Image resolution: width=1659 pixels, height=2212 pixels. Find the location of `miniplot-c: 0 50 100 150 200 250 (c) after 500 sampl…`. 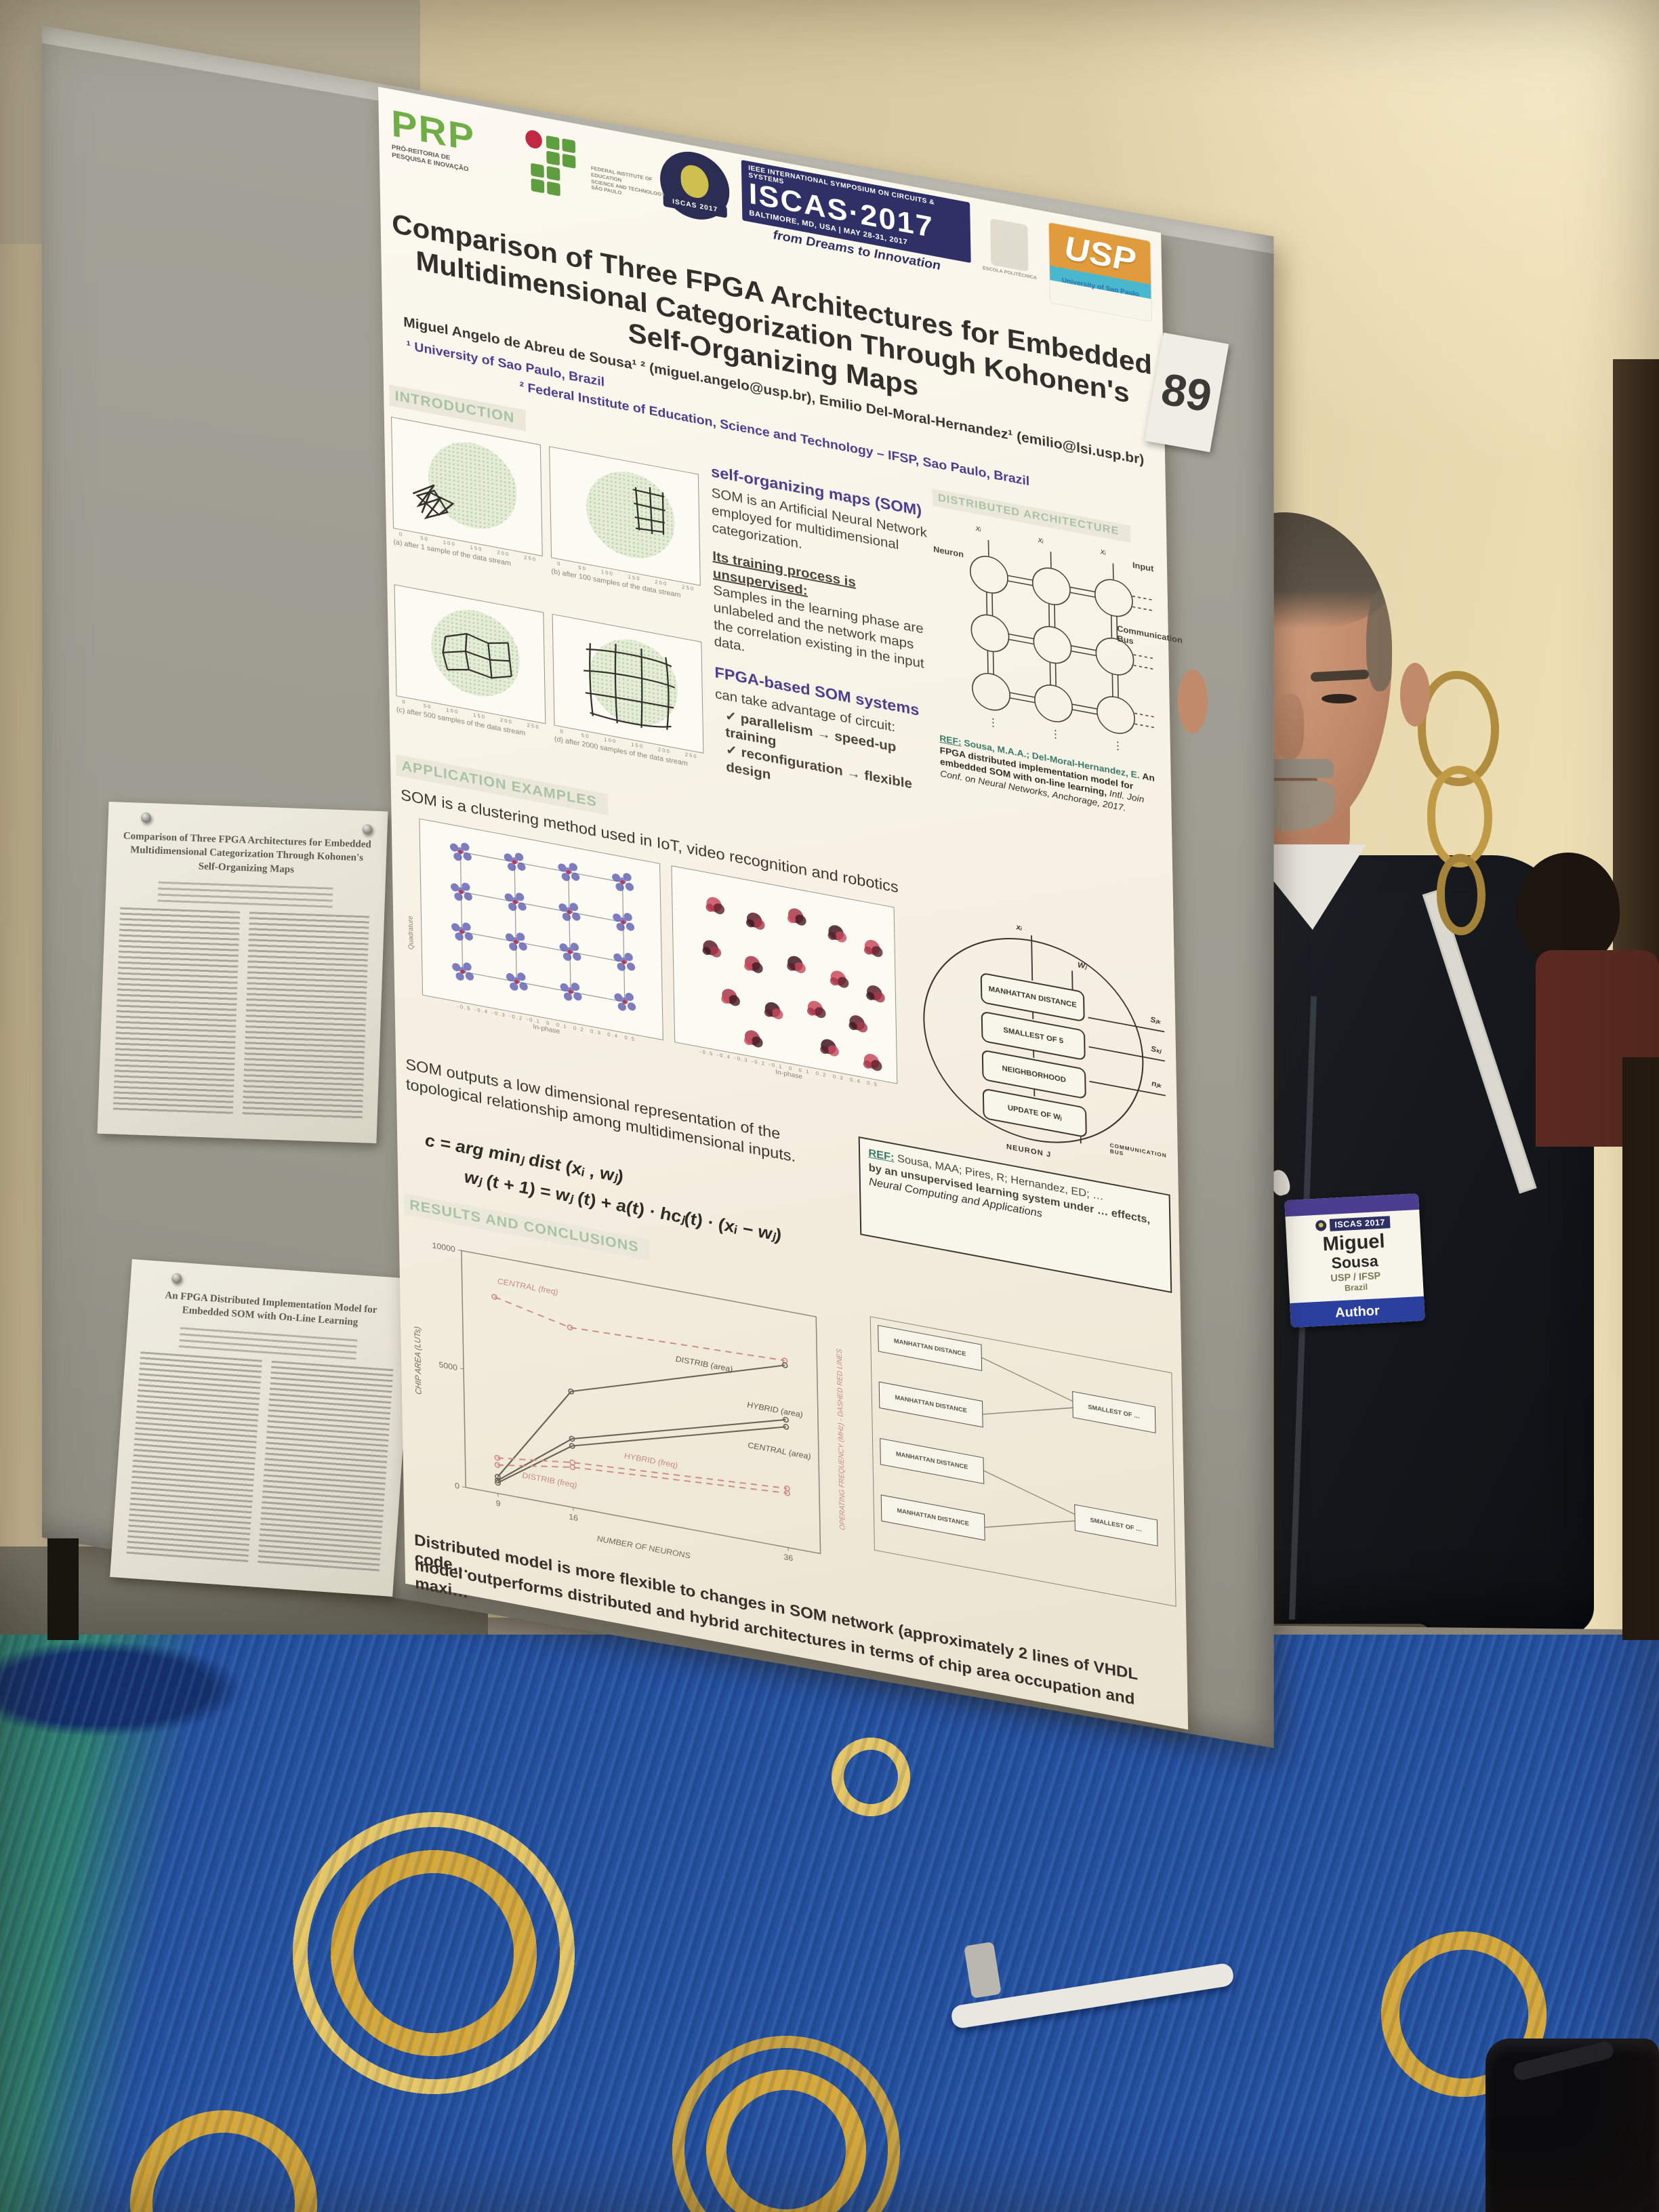

miniplot-c: 0 50 100 150 200 250 (c) after 500 sampl… is located at coordinates (470, 662).